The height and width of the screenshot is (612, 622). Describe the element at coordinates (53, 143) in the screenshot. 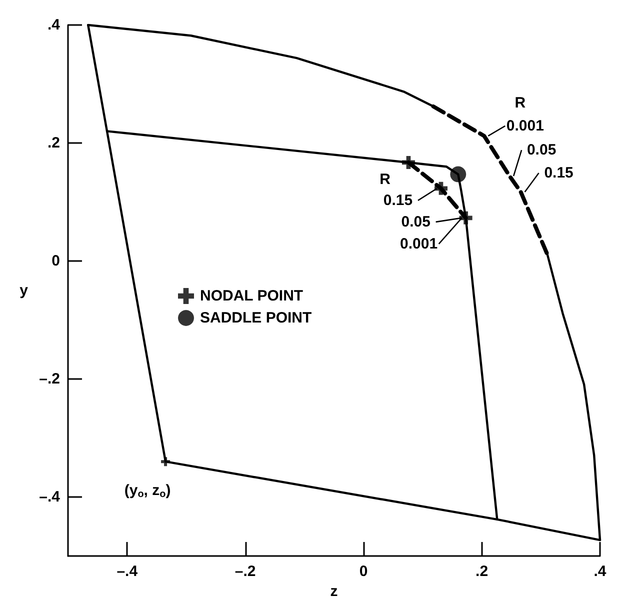

I see `y-tick-label: .2` at that location.